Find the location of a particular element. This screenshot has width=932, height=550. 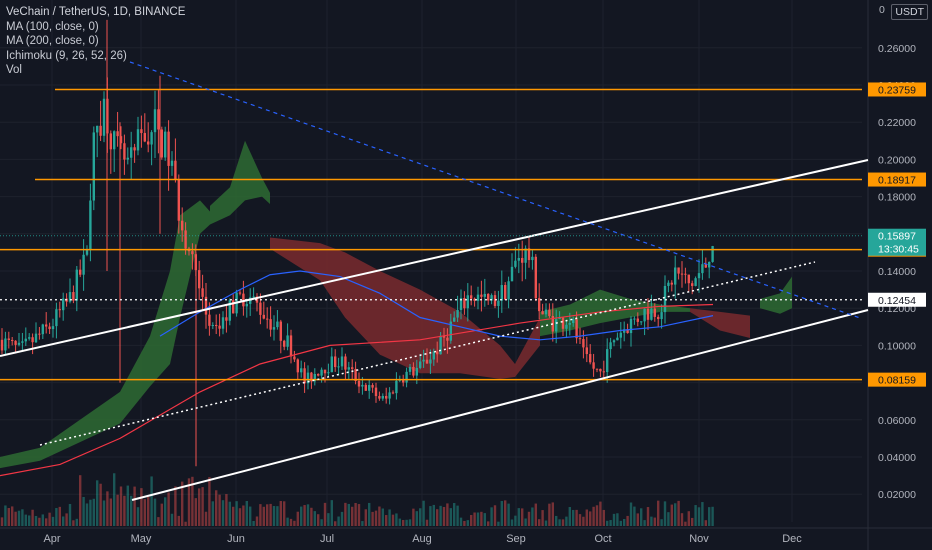

volume-bars is located at coordinates (357, 499).